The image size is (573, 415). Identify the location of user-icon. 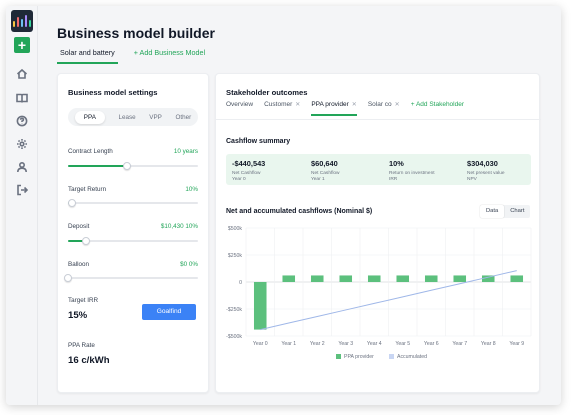
(22, 167).